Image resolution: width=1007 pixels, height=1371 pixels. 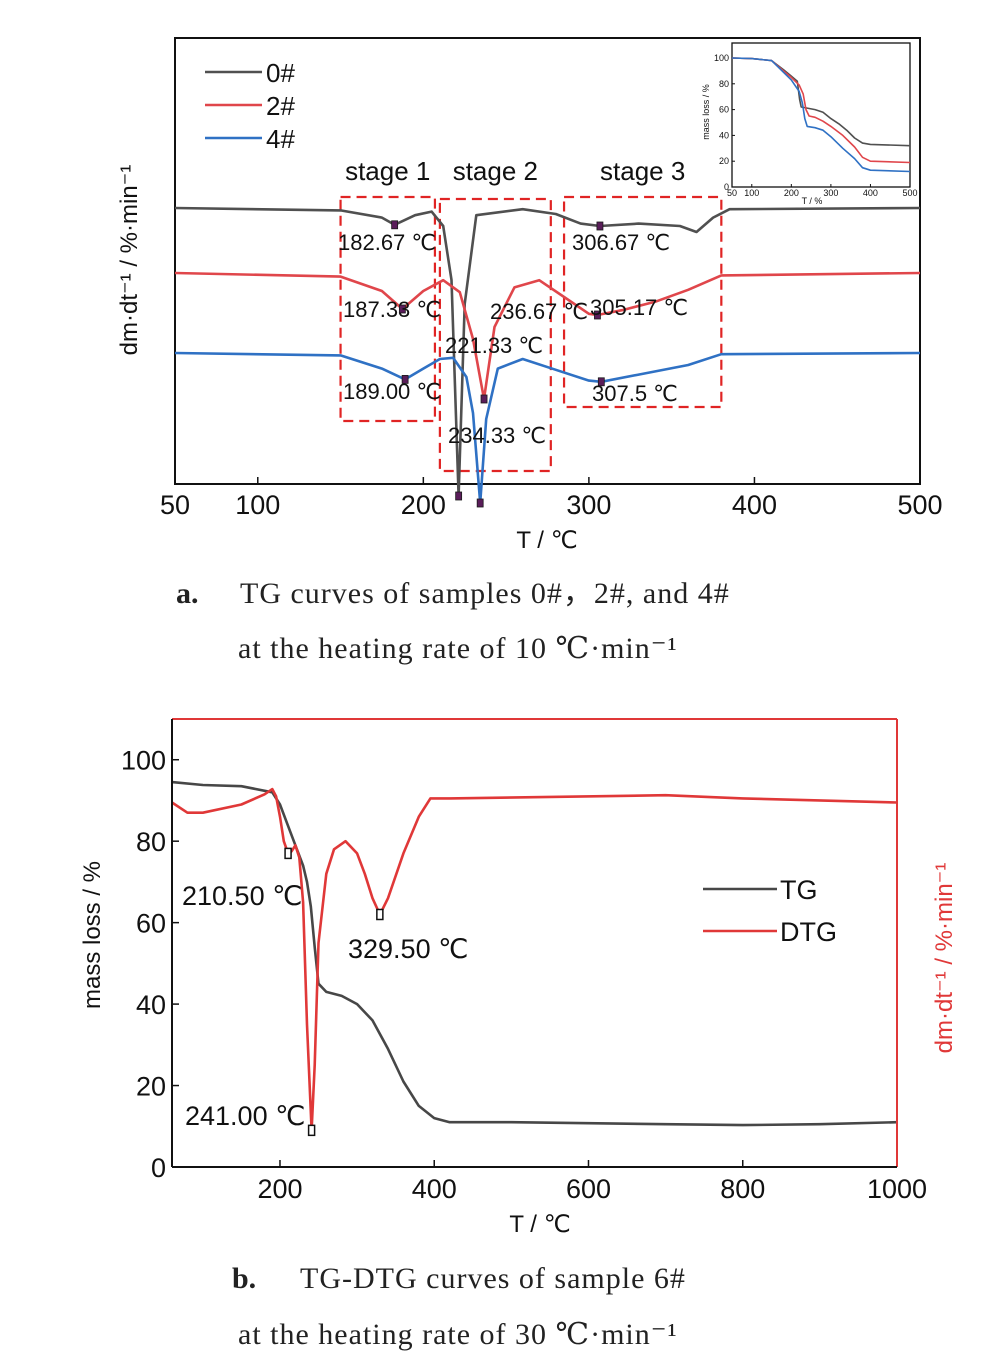 I want to click on panel-b-caption-letter: b., so click(x=244, y=1278).